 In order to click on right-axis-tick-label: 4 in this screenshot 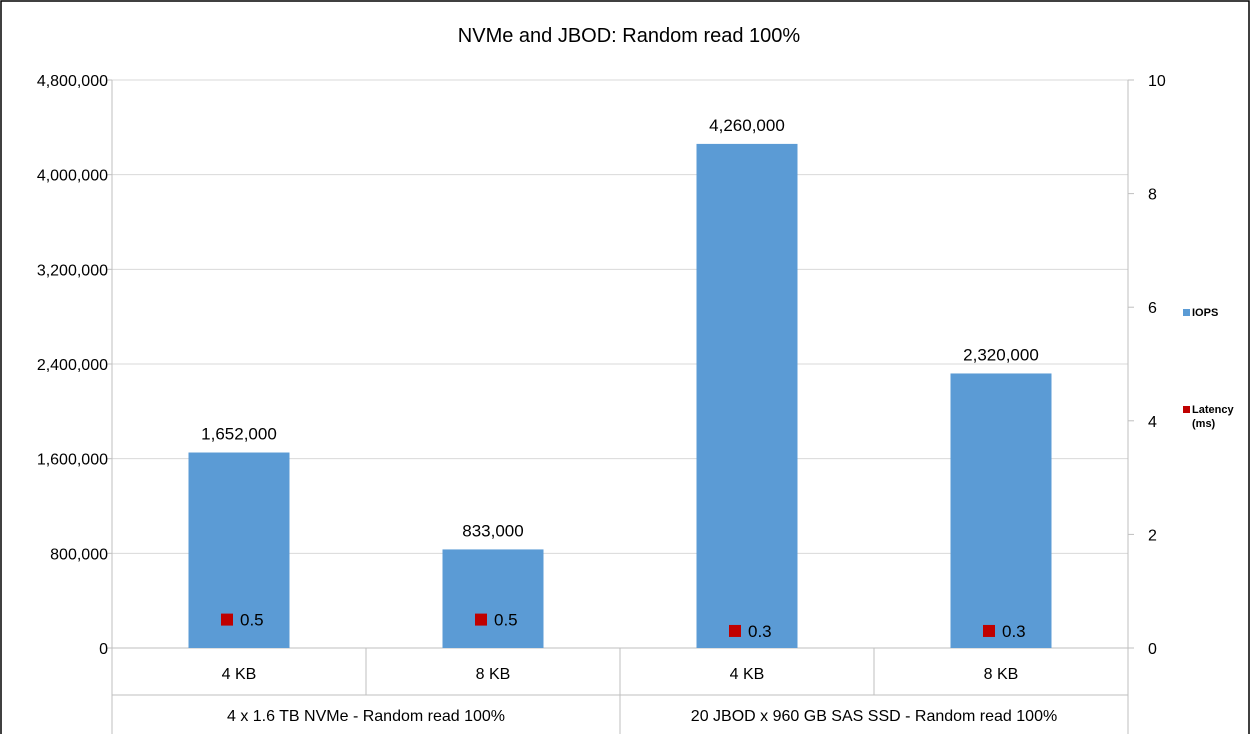, I will do `click(1152, 422)`.